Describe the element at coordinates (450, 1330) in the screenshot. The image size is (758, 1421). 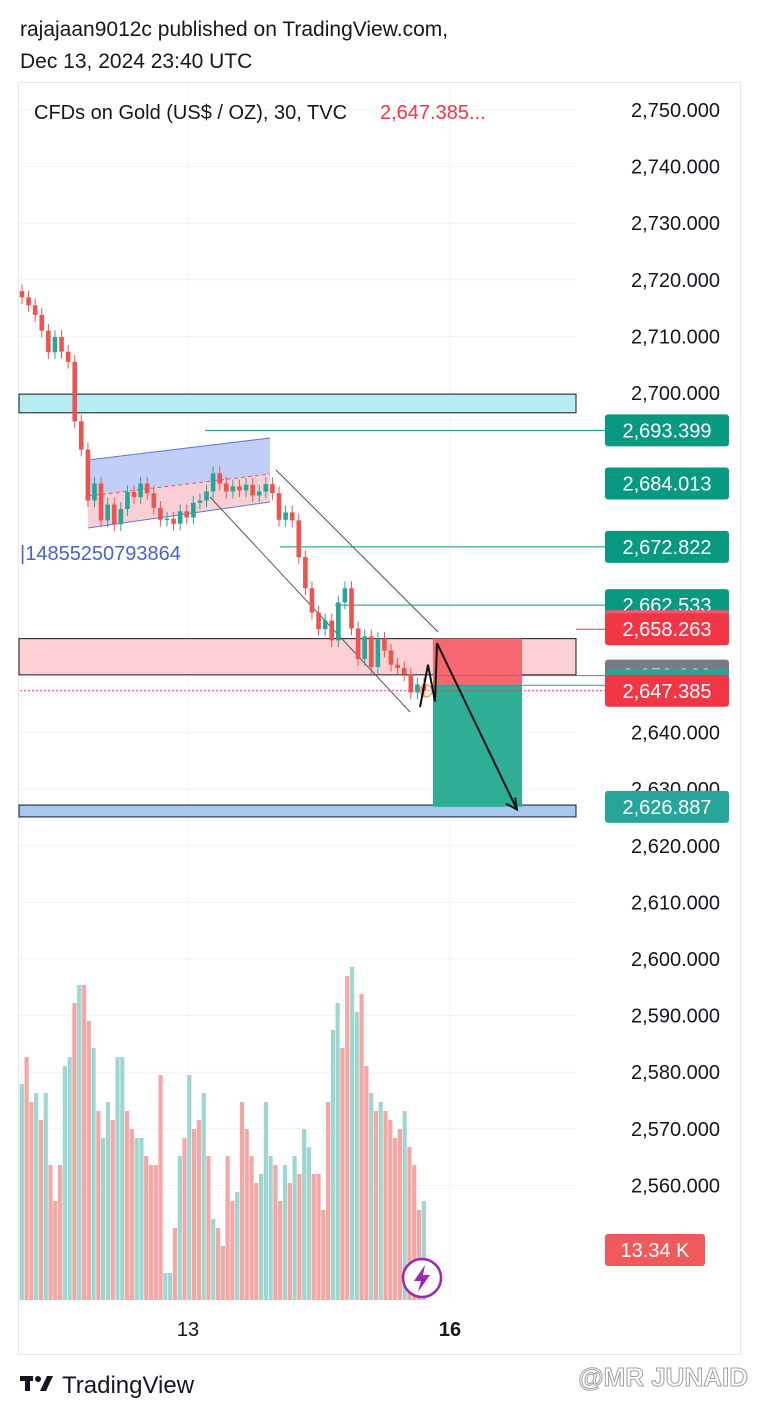
I see `x-tick-label: 16` at that location.